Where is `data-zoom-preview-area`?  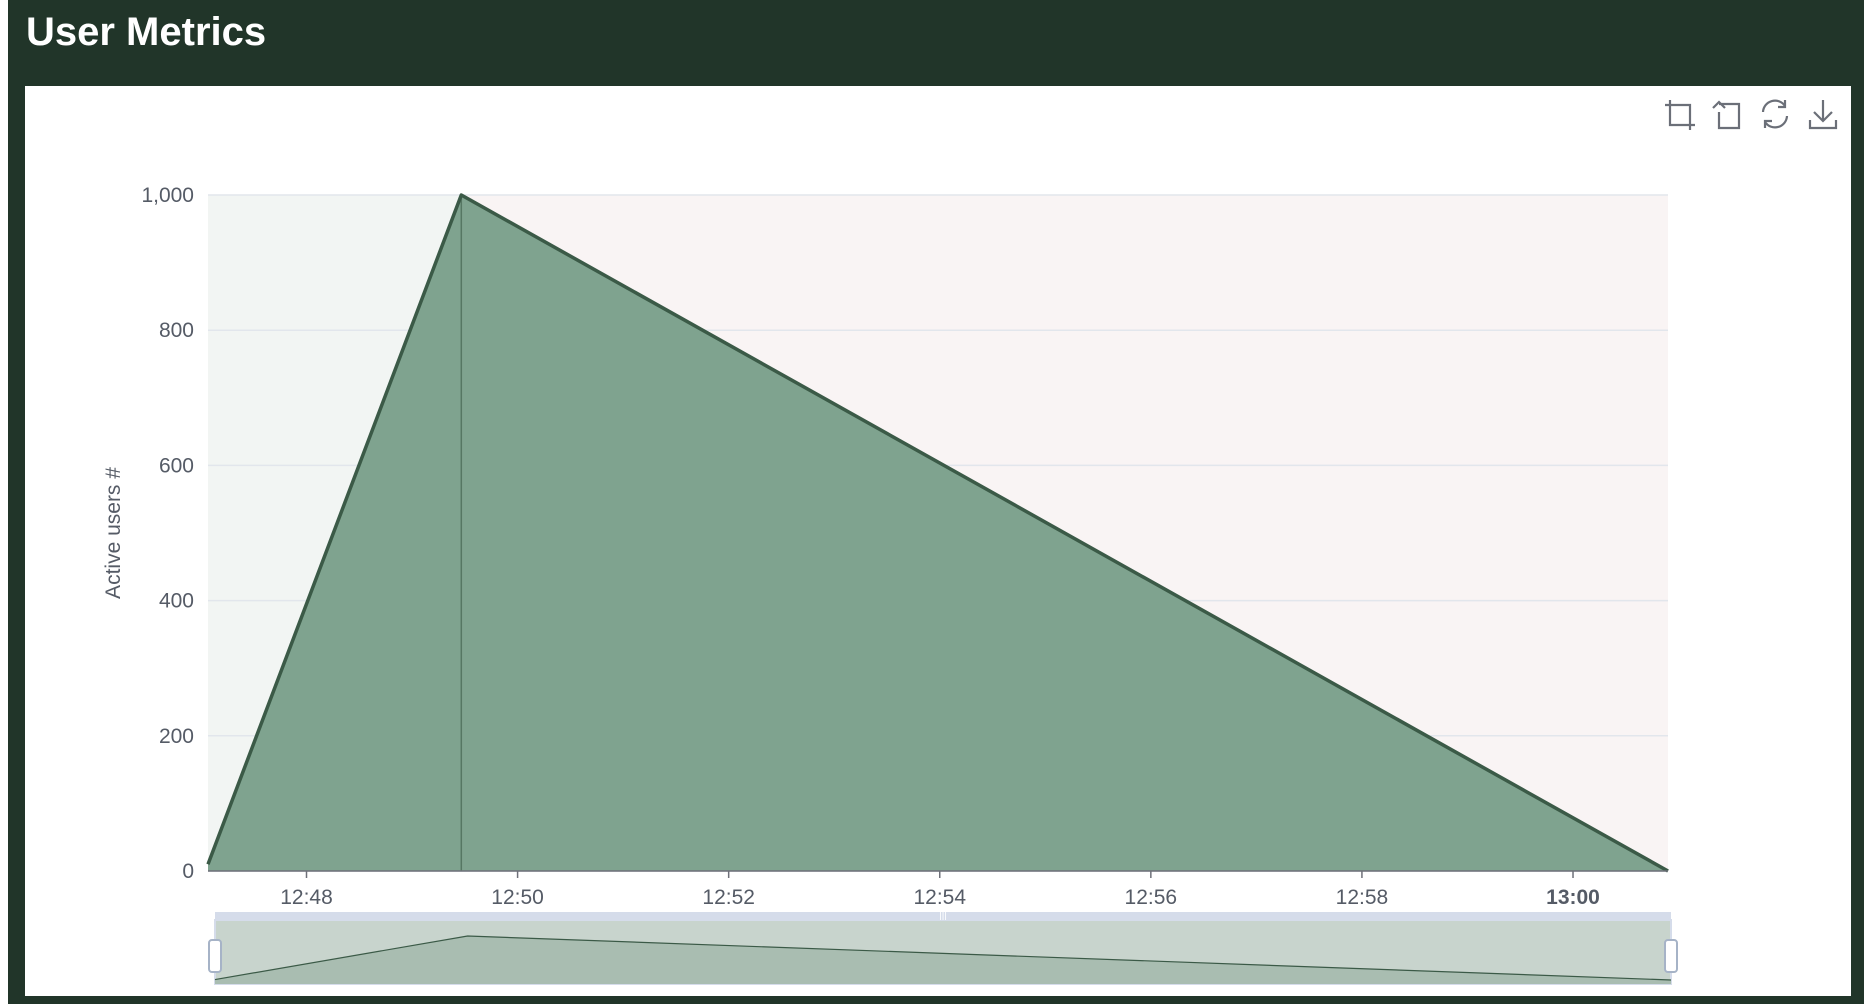 data-zoom-preview-area is located at coordinates (943, 960).